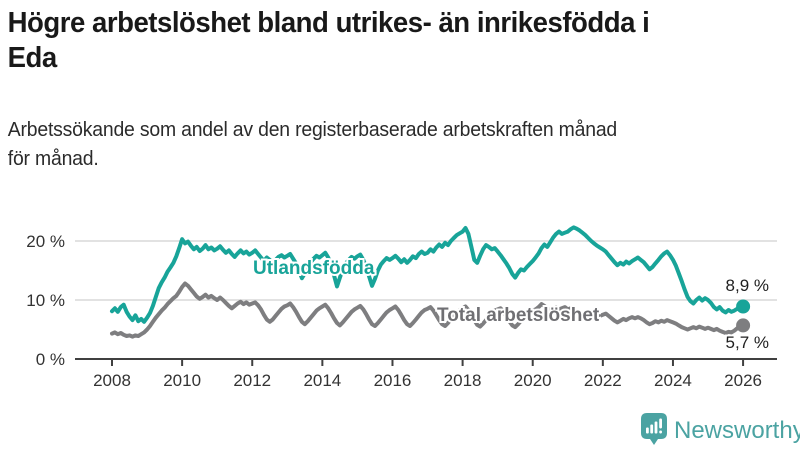  Describe the element at coordinates (32, 57) in the screenshot. I see `title-line-2: Eda` at that location.